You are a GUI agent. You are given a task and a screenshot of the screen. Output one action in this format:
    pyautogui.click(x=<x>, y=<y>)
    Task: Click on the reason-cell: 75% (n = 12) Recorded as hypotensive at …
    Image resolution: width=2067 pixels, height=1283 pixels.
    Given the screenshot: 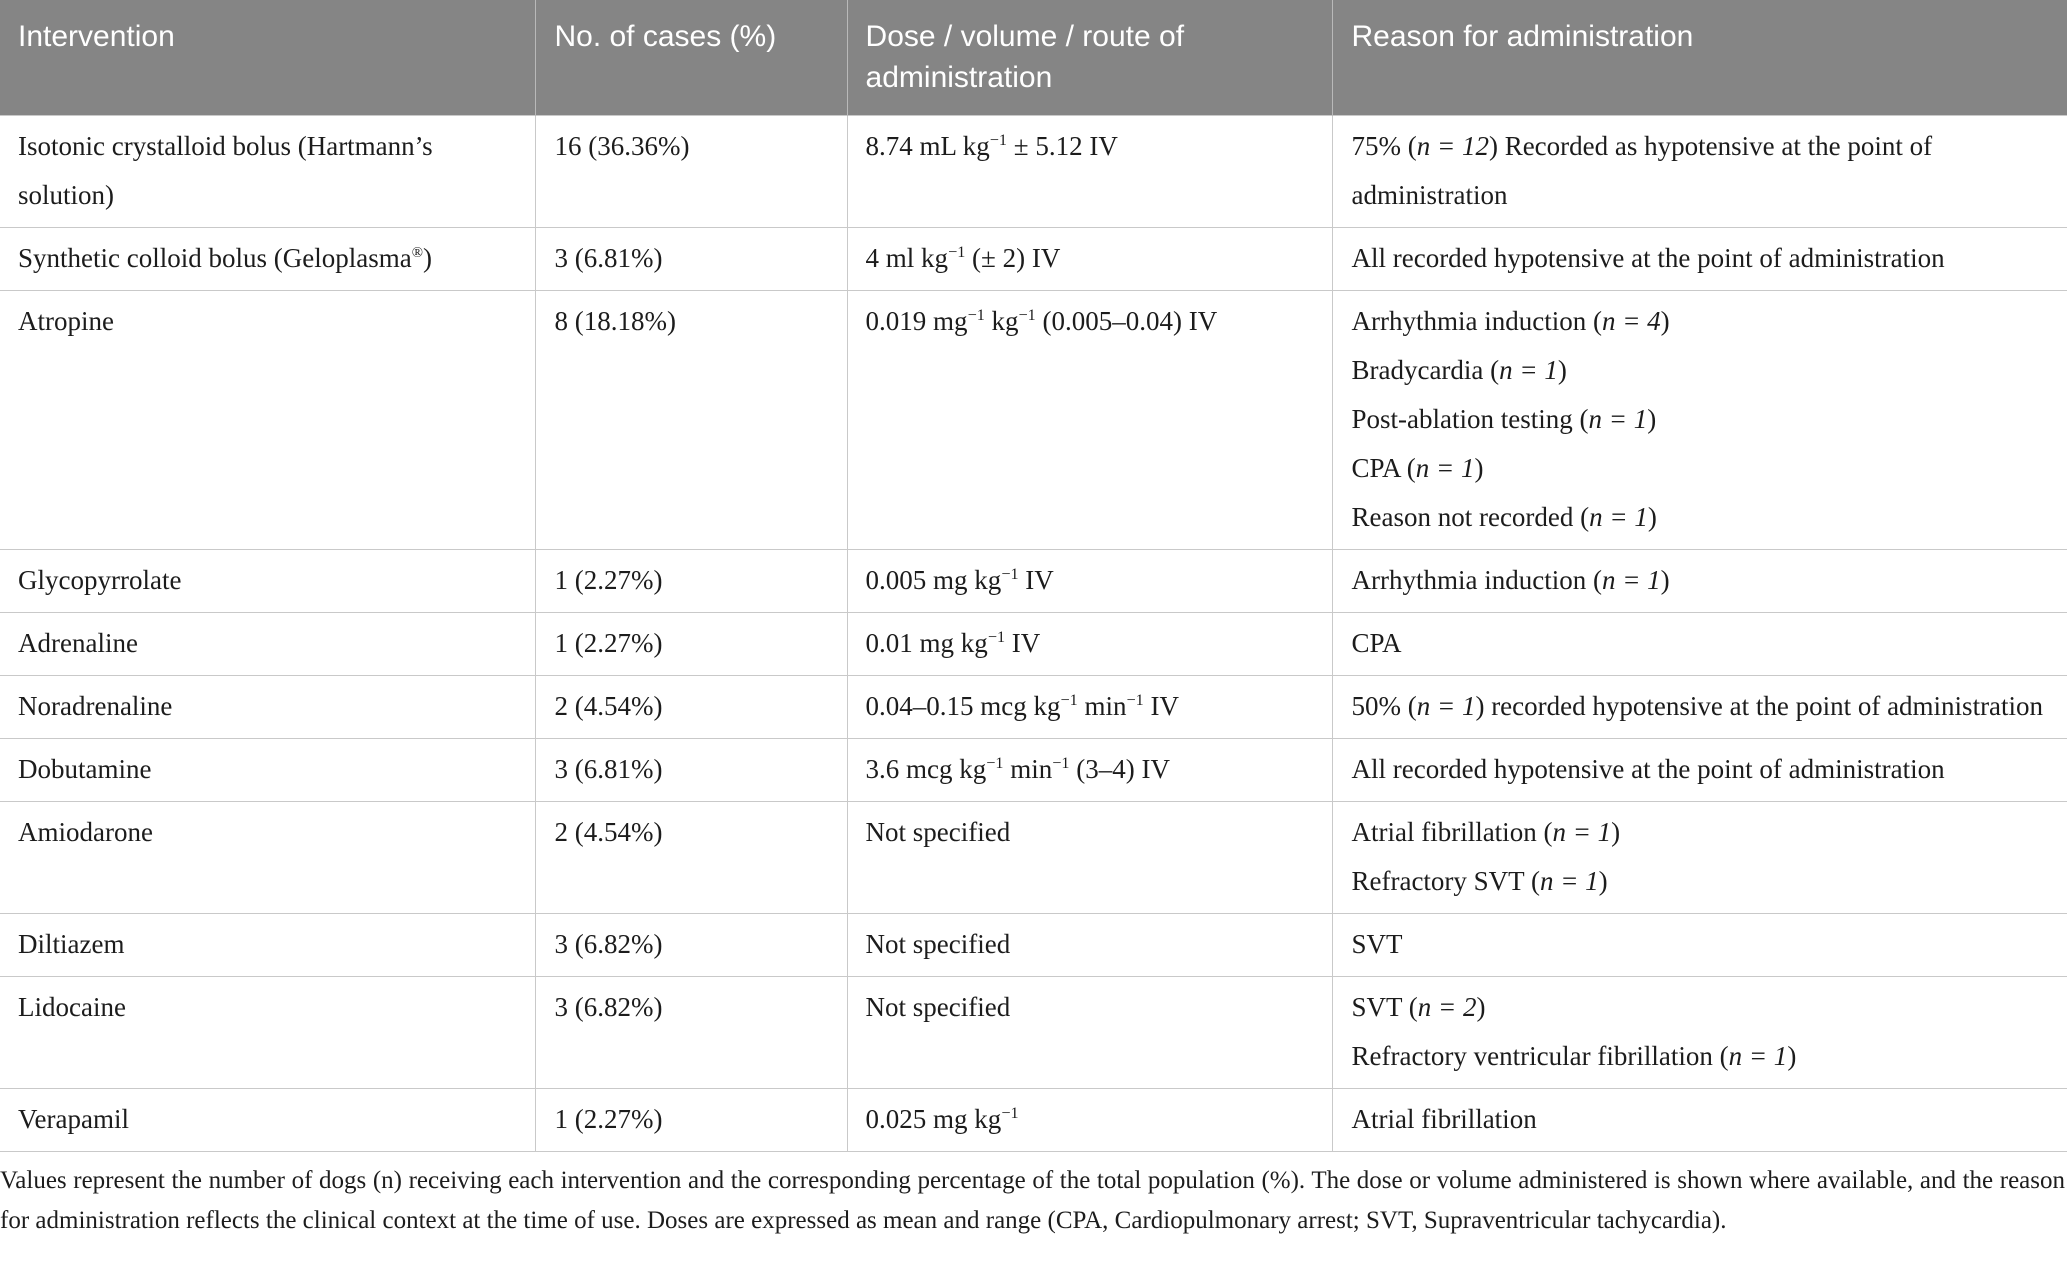 What is the action you would take?
    pyautogui.click(x=1699, y=170)
    